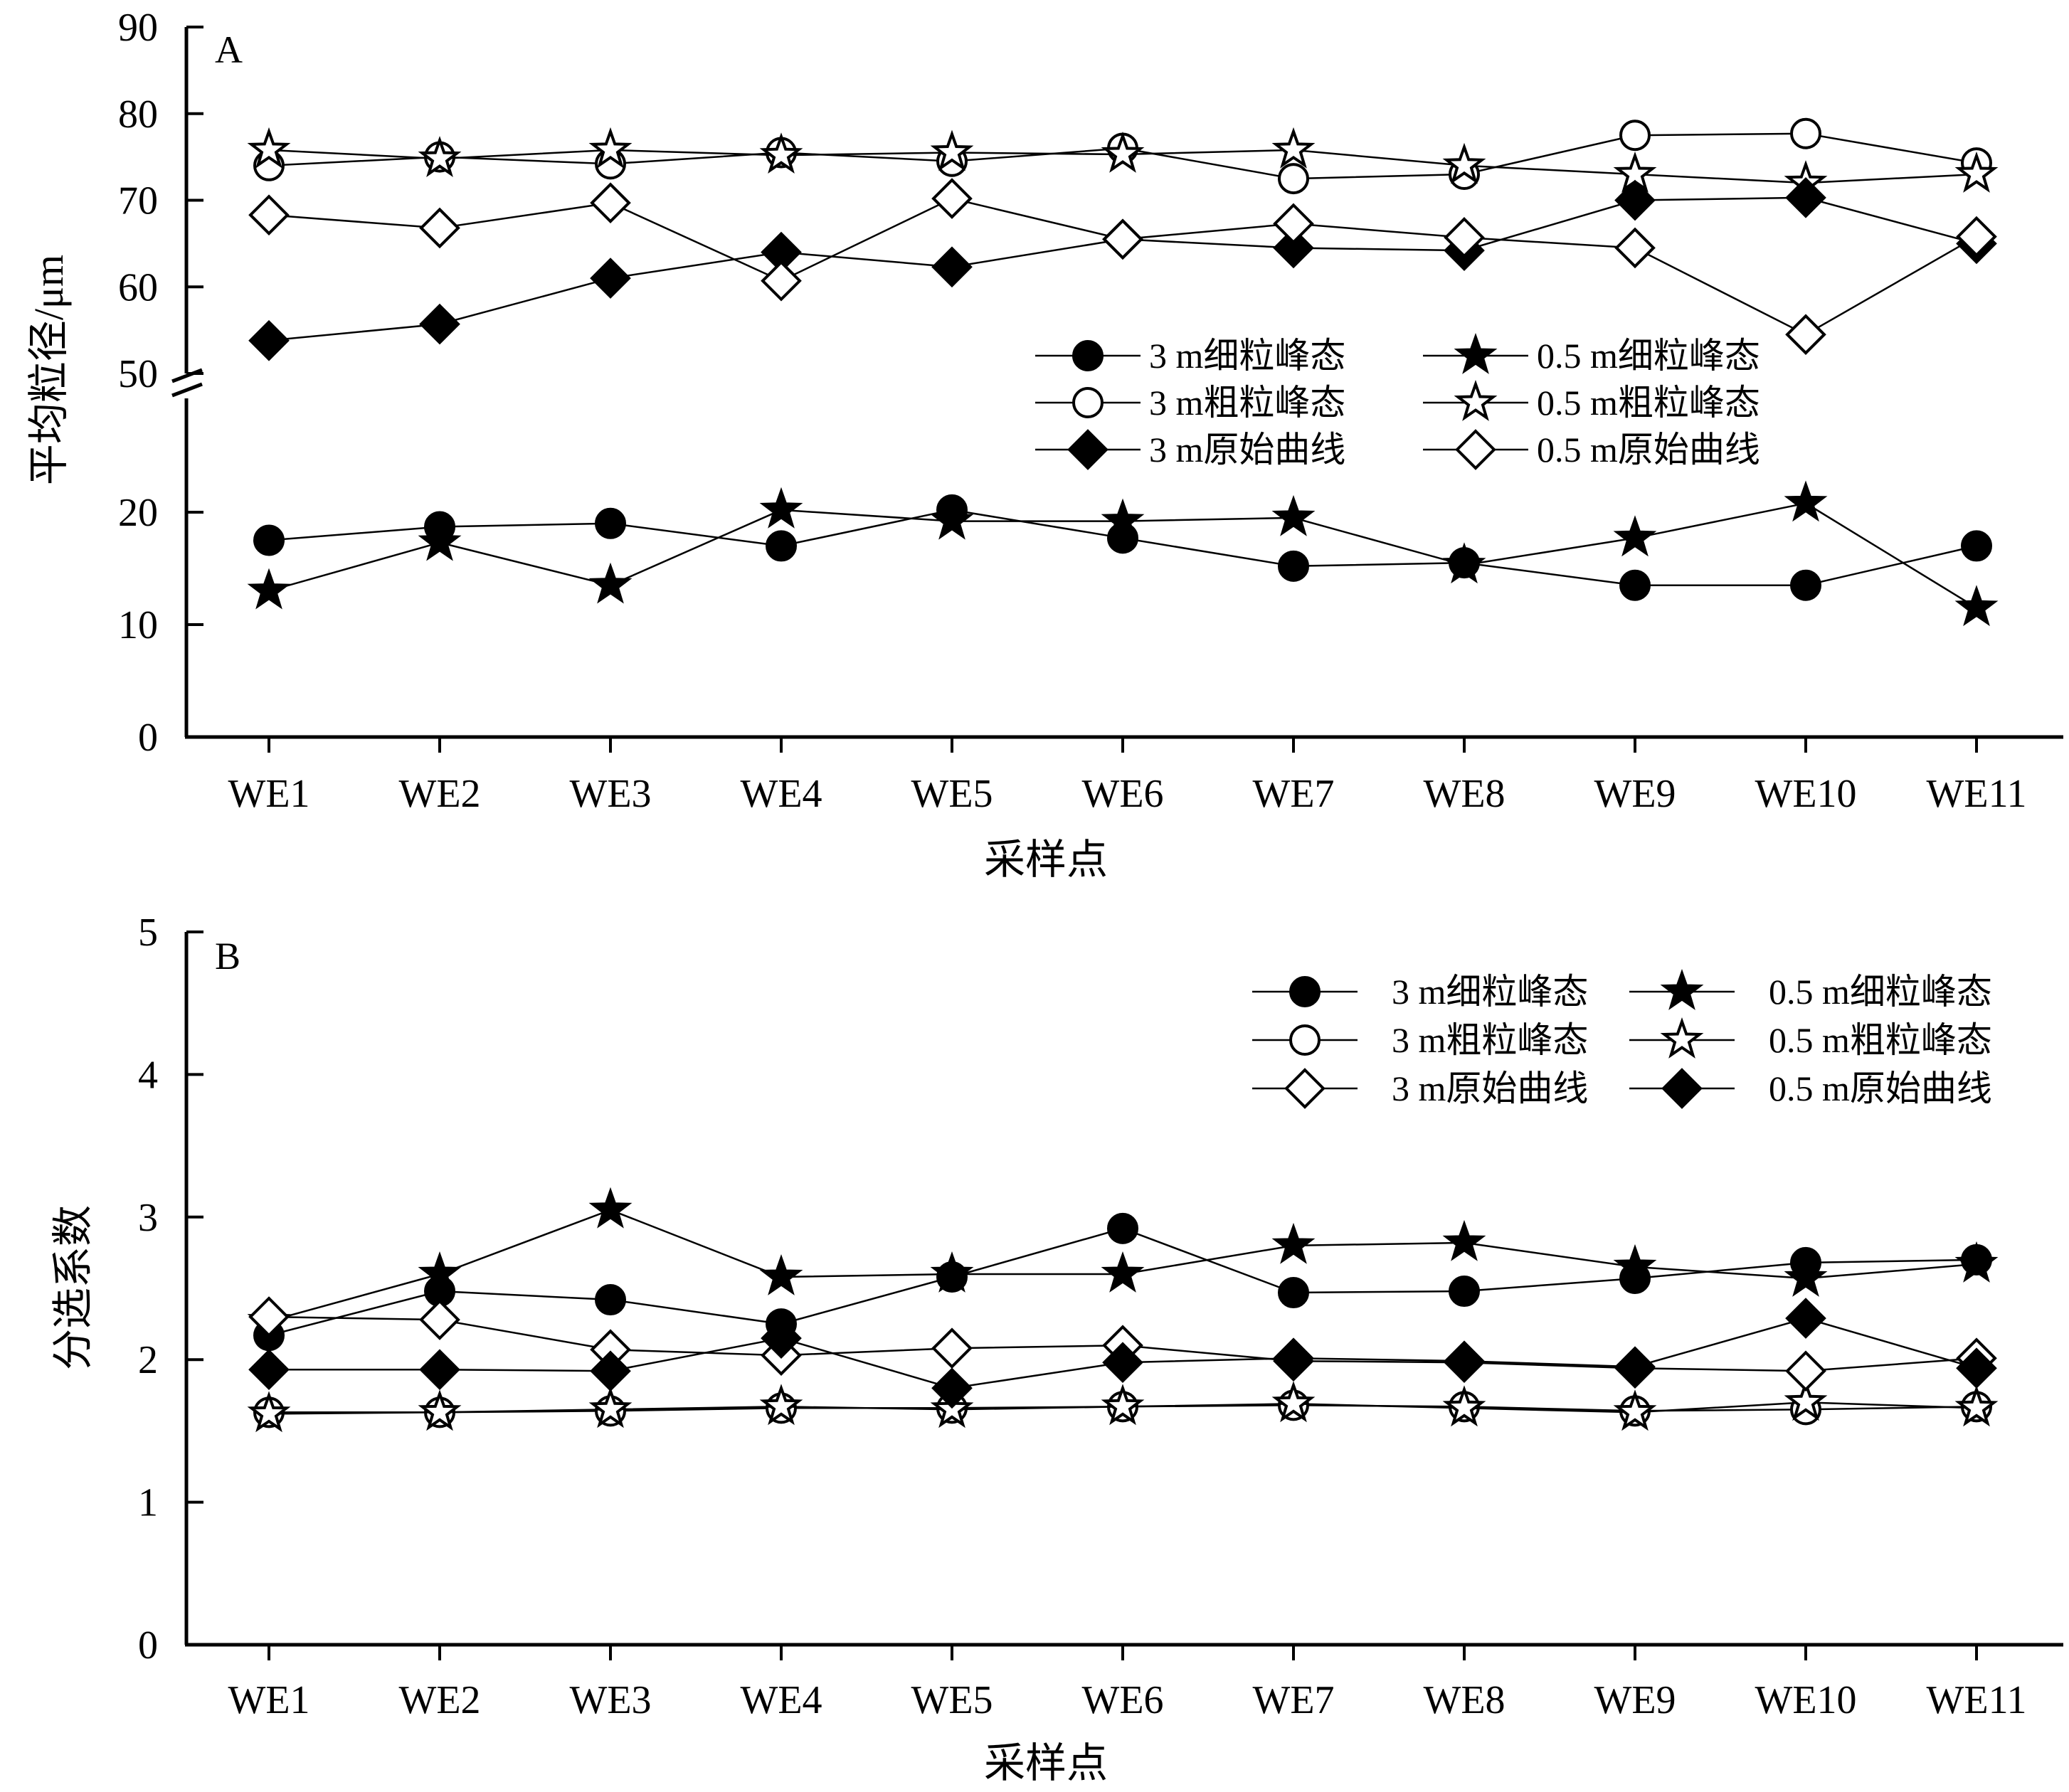 The image size is (2069, 1792). What do you see at coordinates (148, 1645) in the screenshot?
I see `panel-b-y-tick-label: 0` at bounding box center [148, 1645].